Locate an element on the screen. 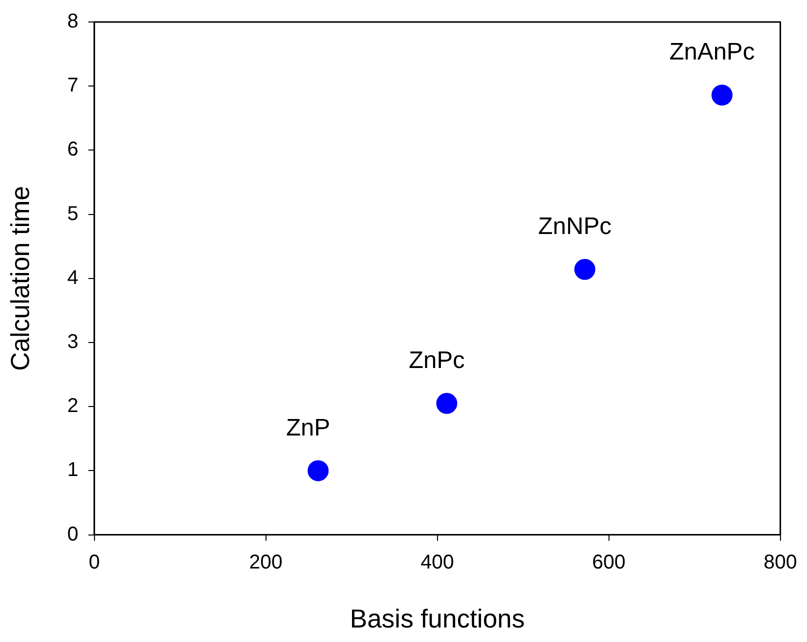 The width and height of the screenshot is (807, 642). annotation: ZnAnPc is located at coordinates (712, 52).